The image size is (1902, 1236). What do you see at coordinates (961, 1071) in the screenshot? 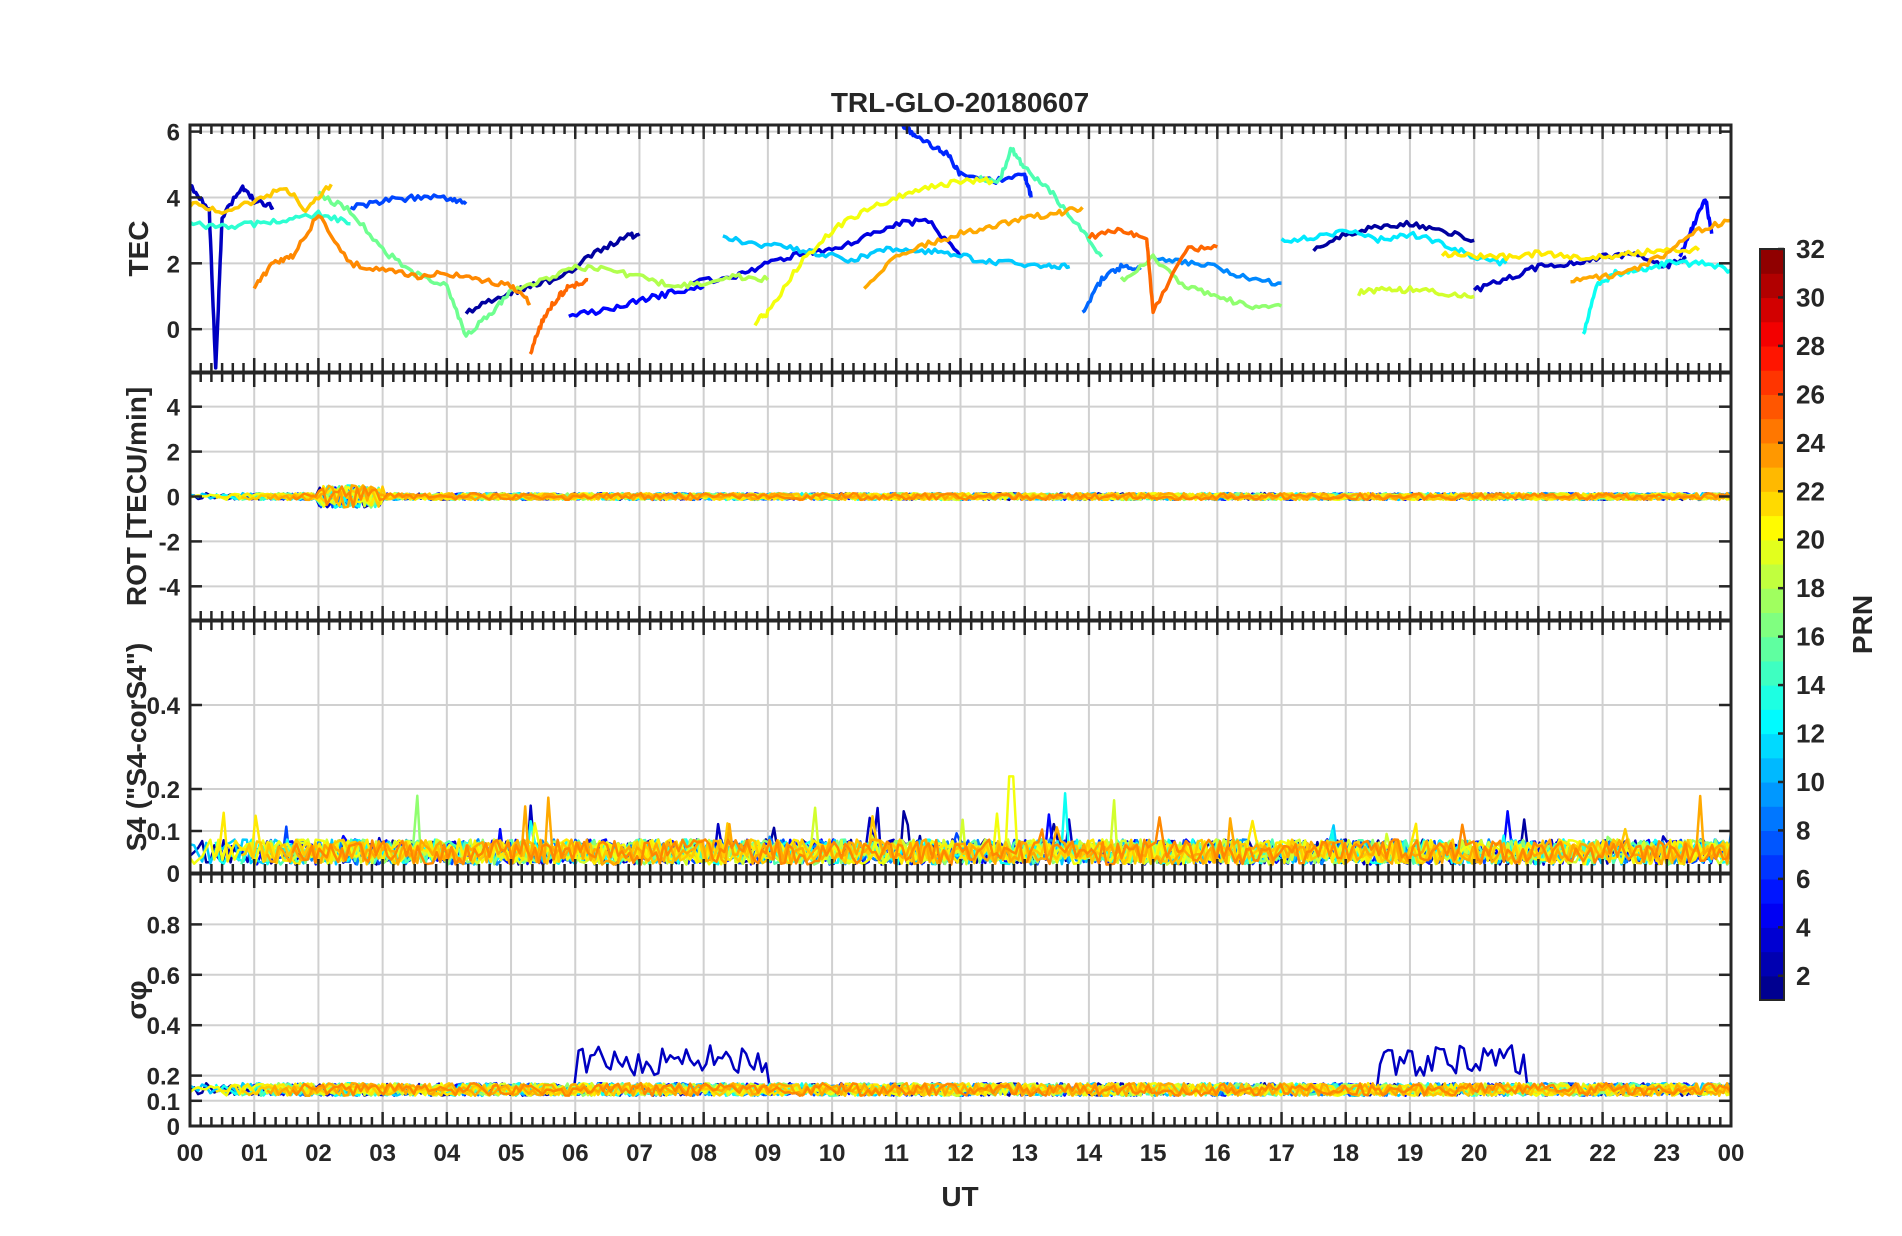
I see `sigma-phi-series` at bounding box center [961, 1071].